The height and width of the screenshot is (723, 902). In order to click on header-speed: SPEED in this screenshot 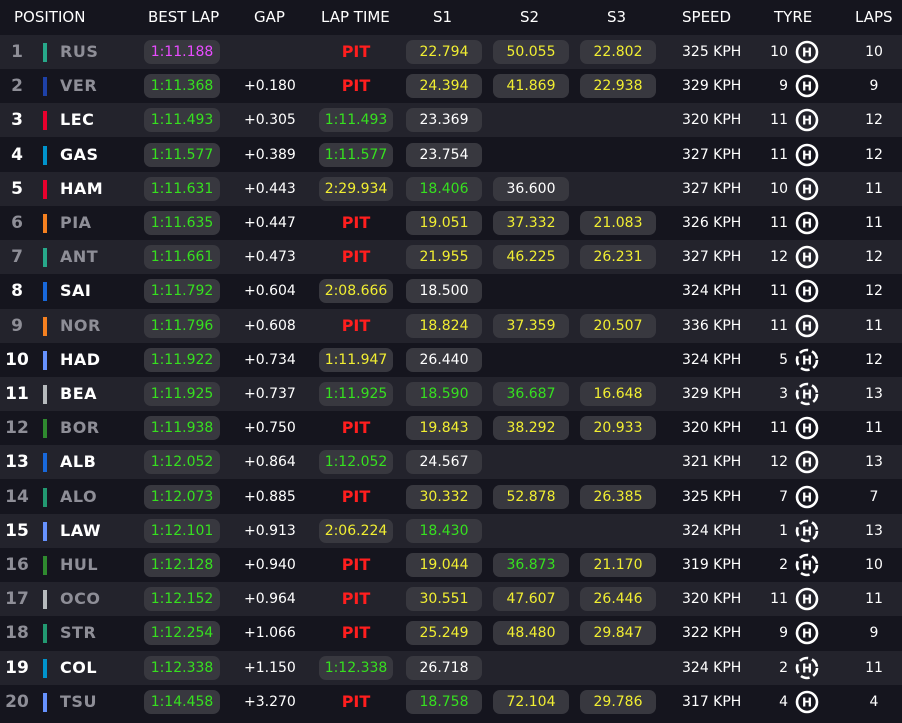, I will do `click(707, 17)`.